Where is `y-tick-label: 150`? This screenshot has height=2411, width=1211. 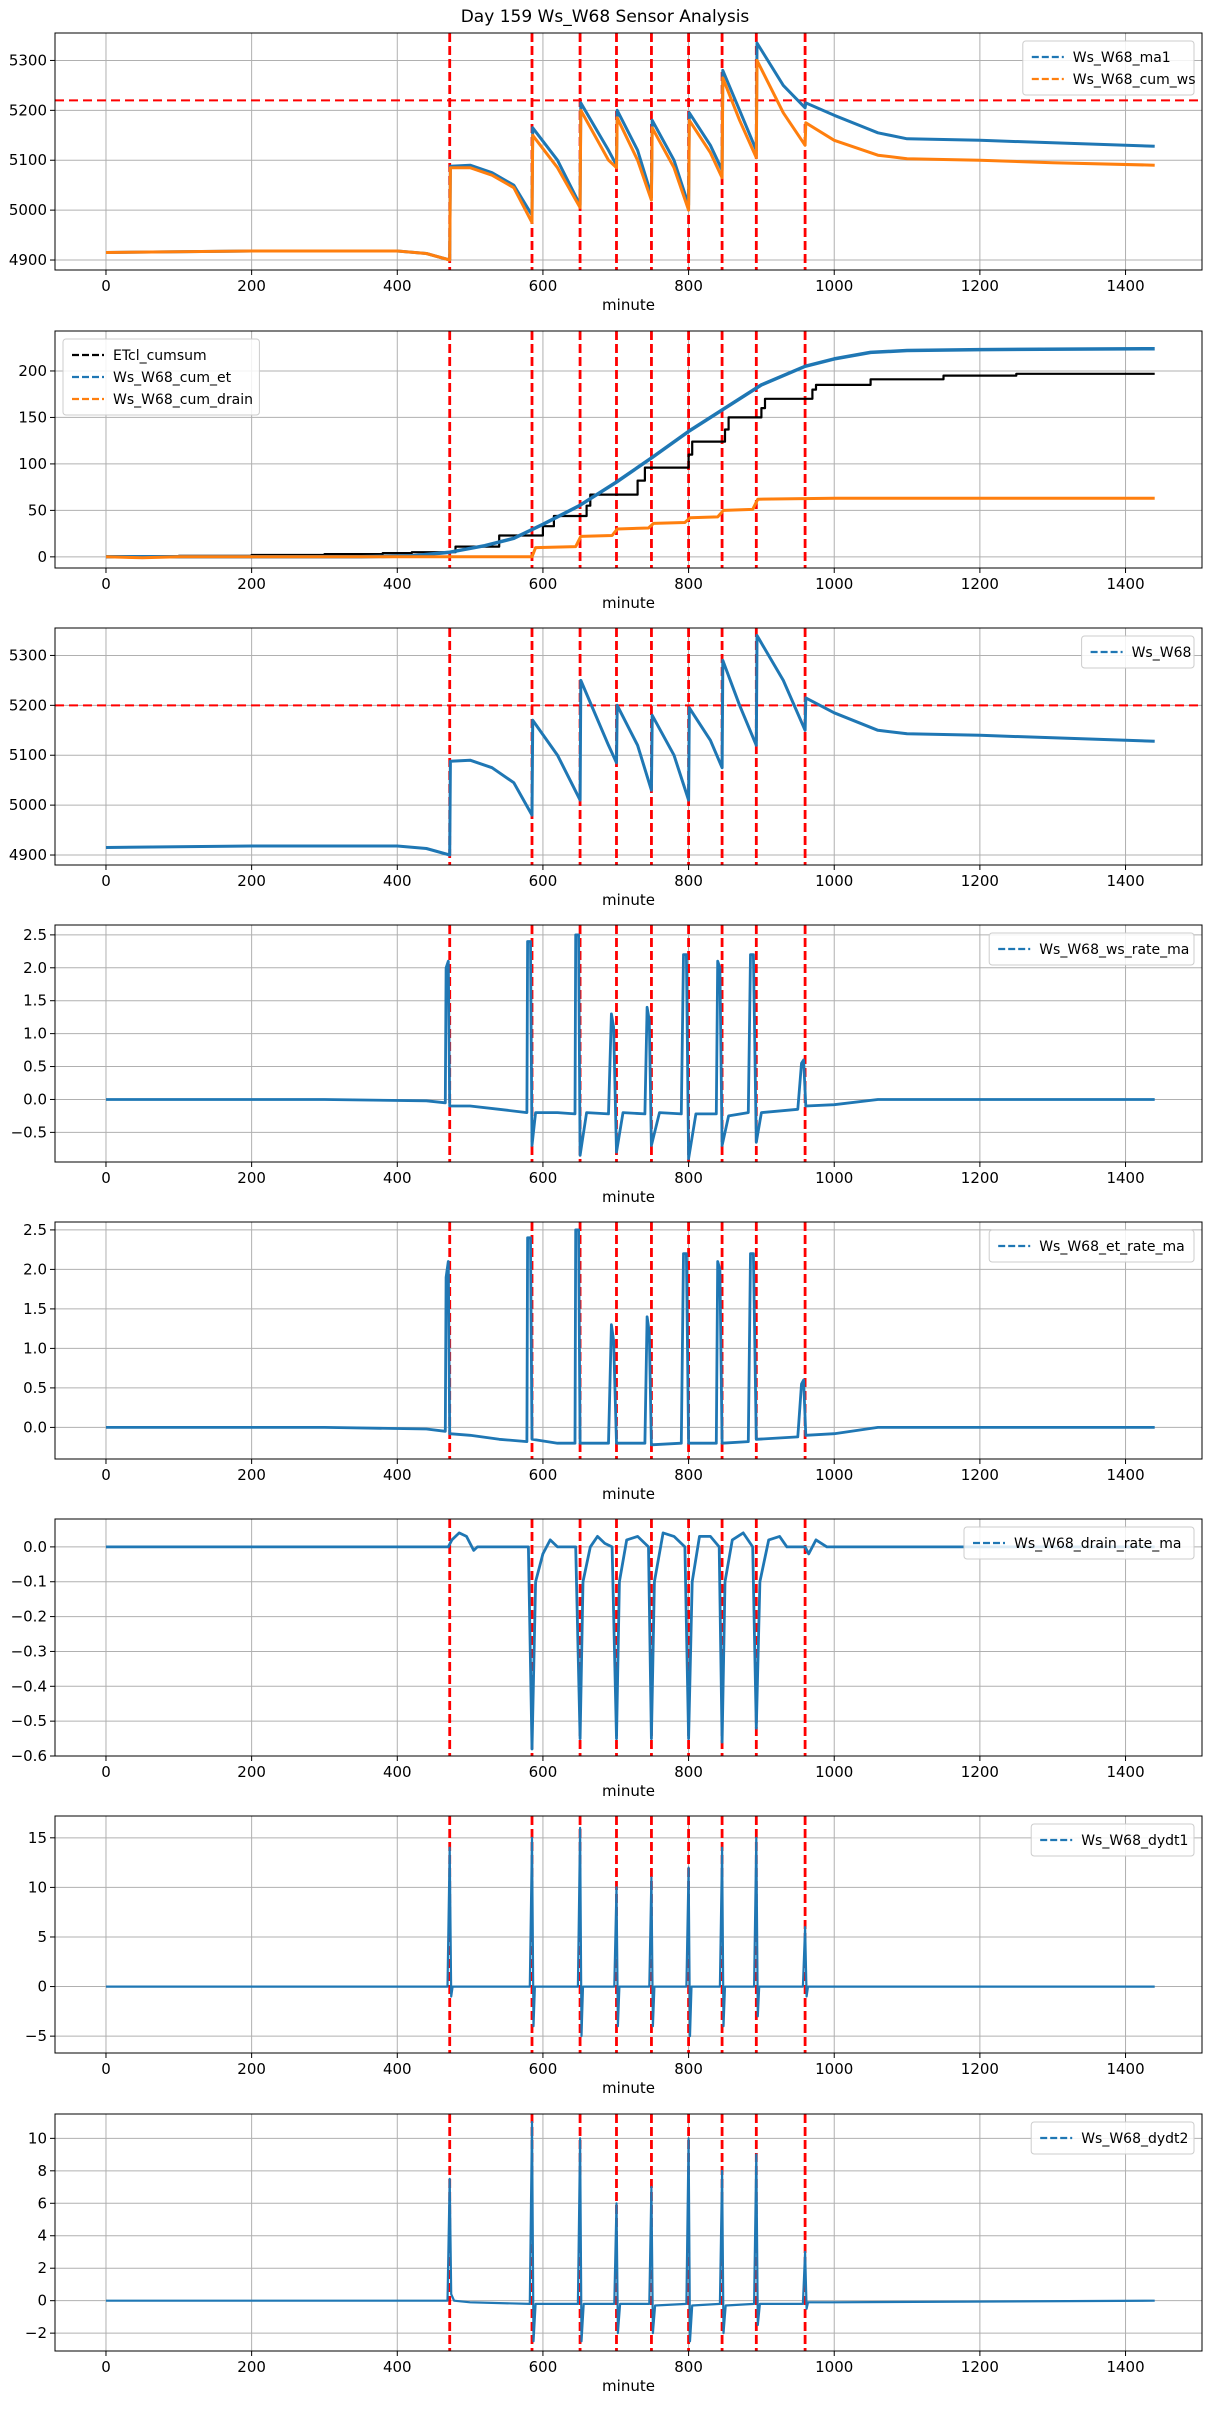 y-tick-label: 150 is located at coordinates (32, 417).